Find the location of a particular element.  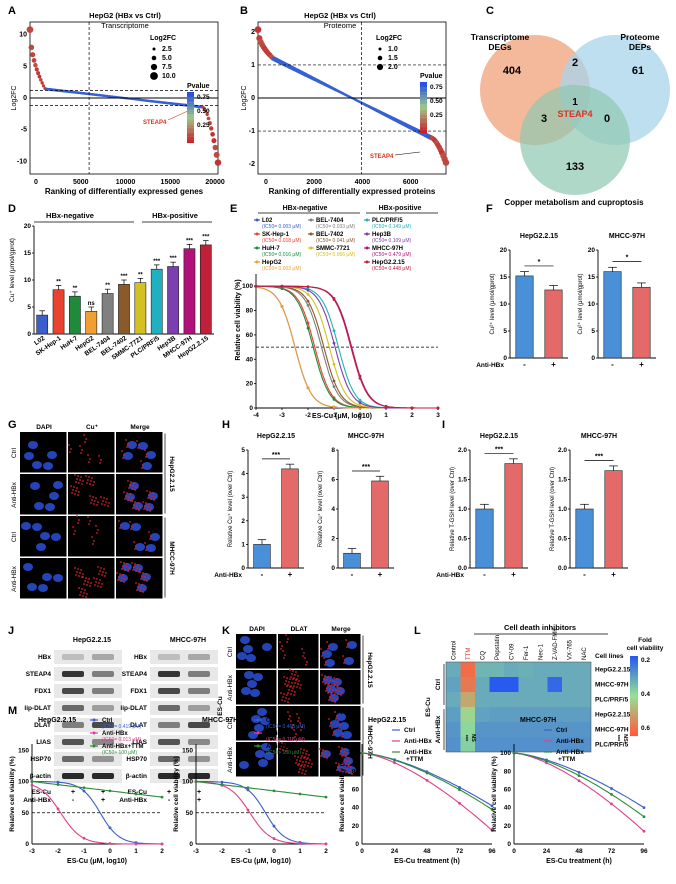

panel-a-xticks: 0 5000 10000 15000 20000 is located at coordinates (129, 182).